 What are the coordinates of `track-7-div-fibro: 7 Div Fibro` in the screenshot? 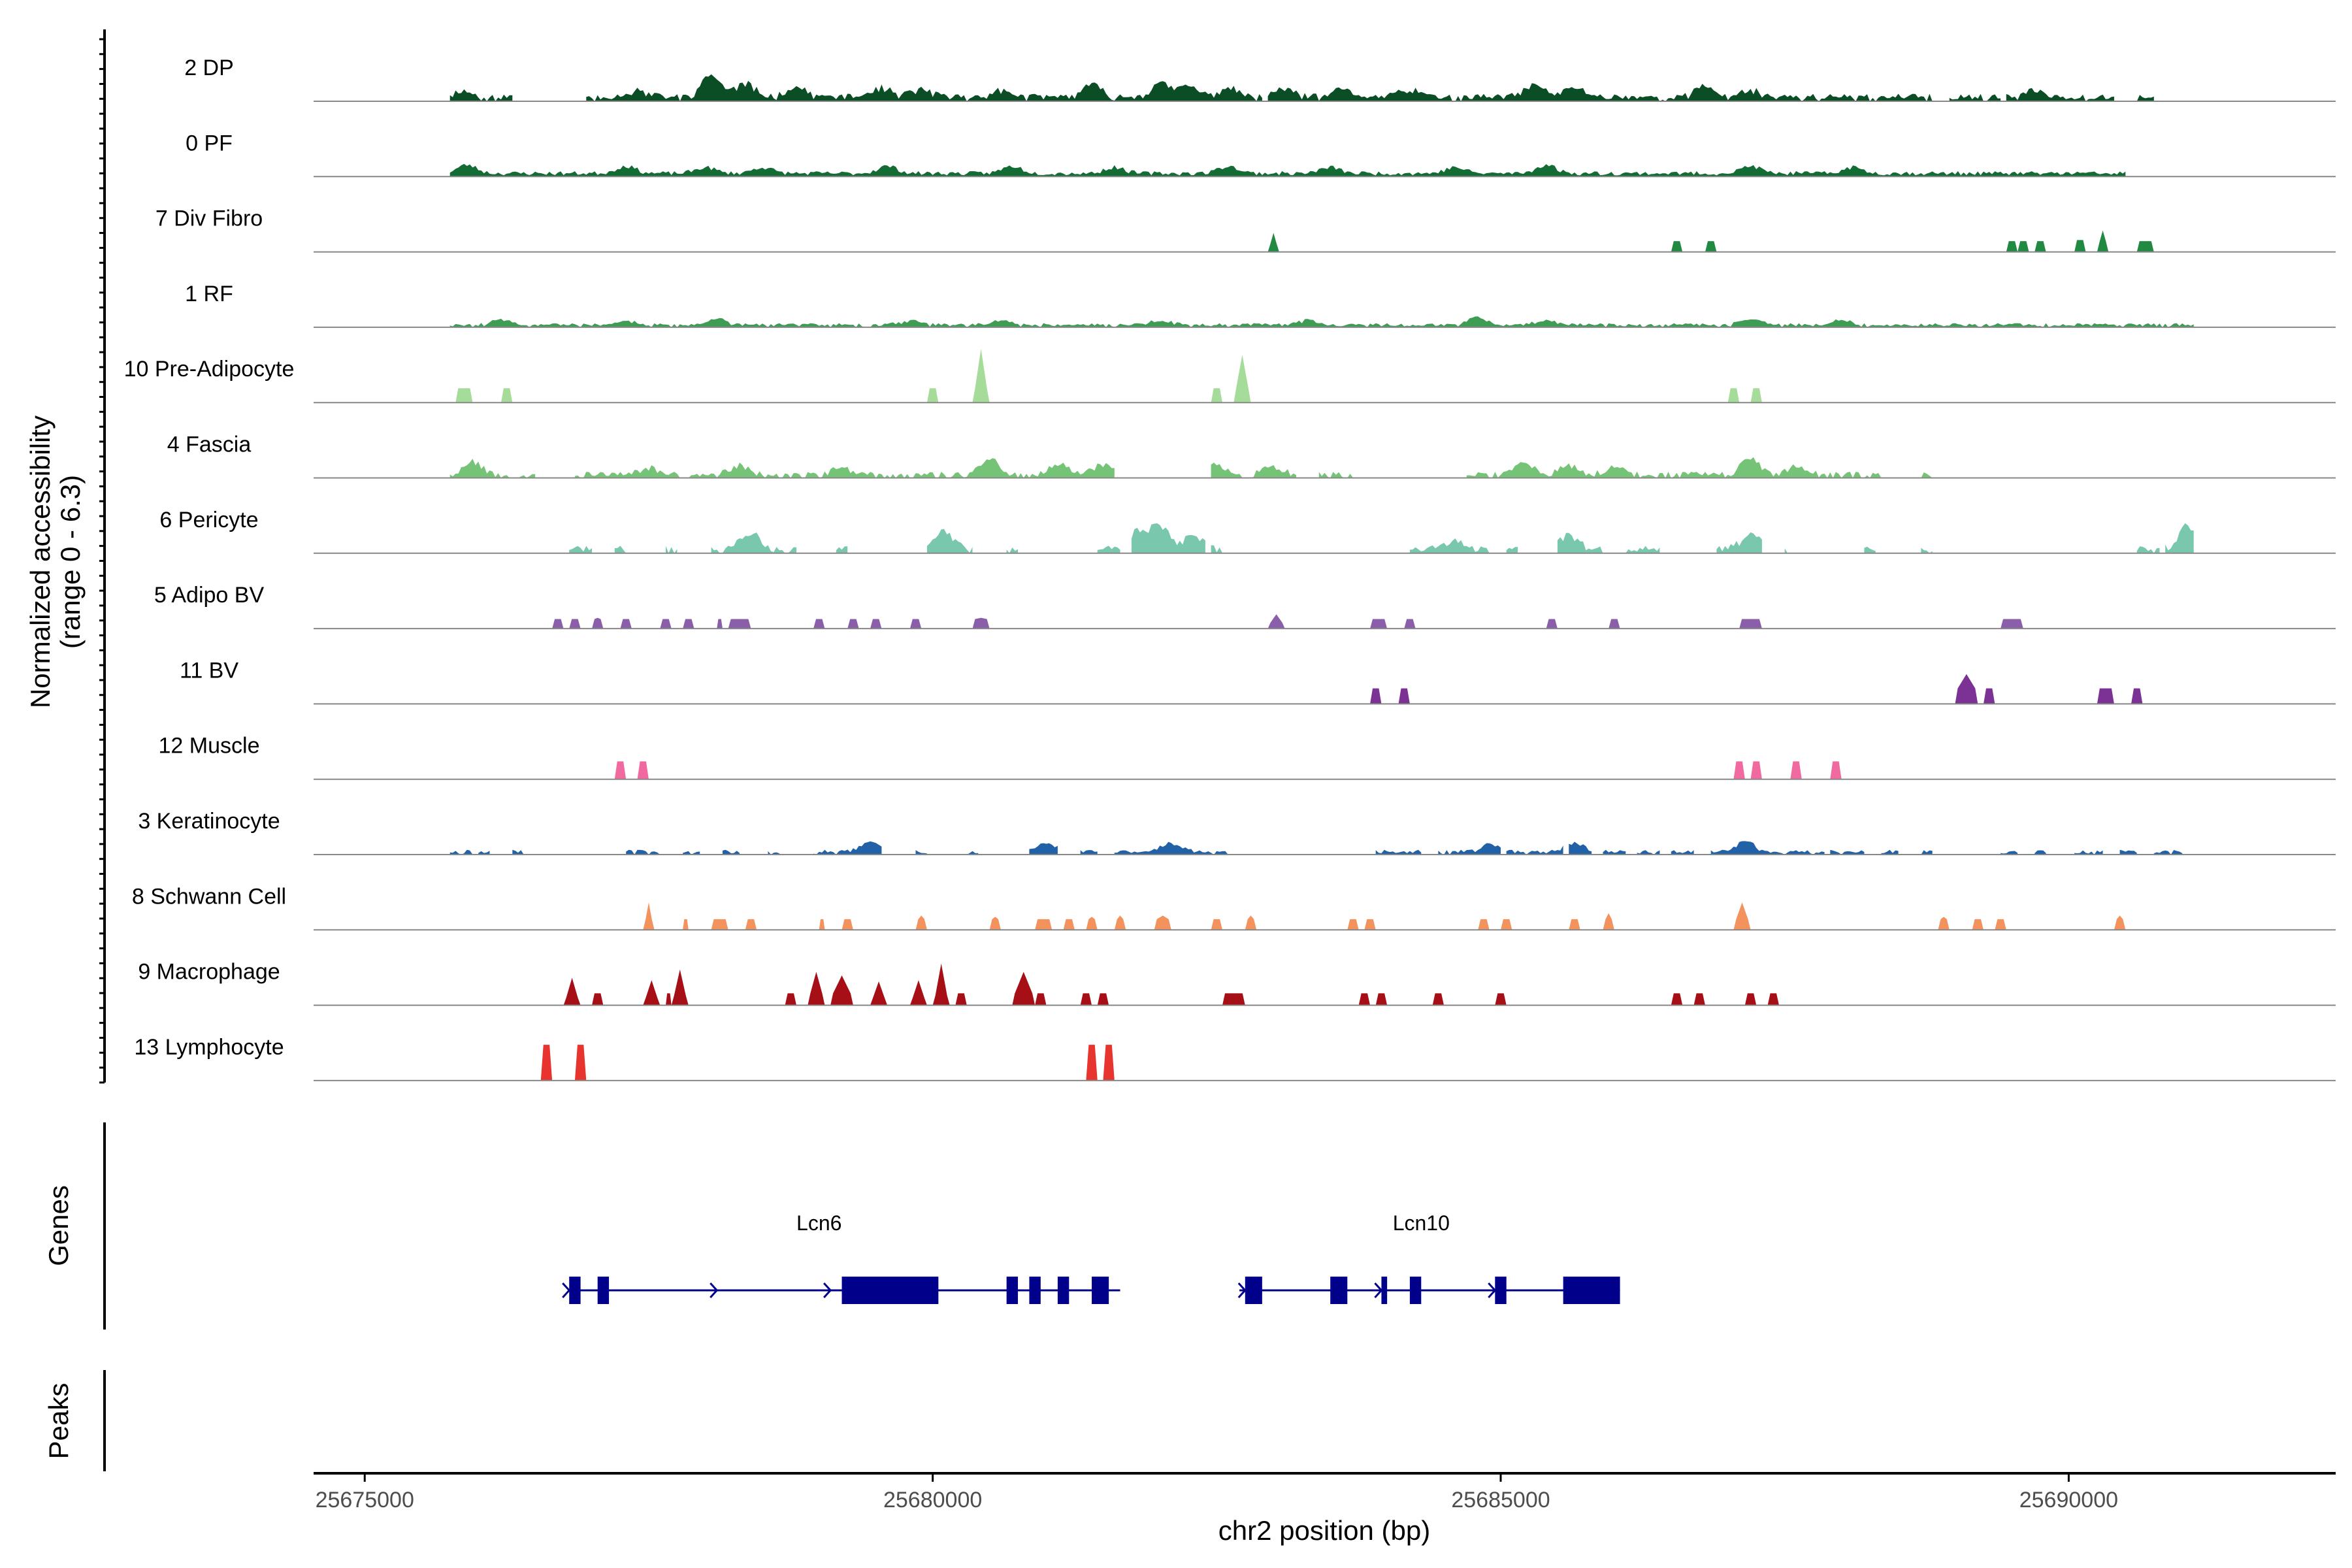 It's located at (1245, 229).